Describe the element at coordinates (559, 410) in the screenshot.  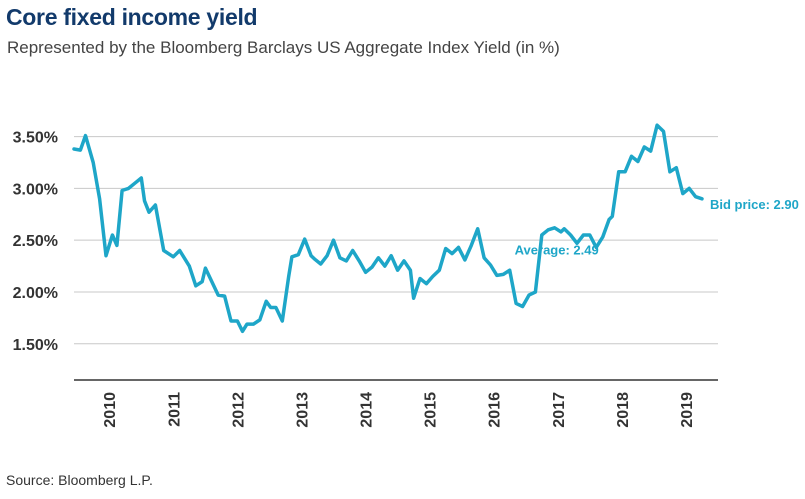
I see `x-tick-label: 2017` at that location.